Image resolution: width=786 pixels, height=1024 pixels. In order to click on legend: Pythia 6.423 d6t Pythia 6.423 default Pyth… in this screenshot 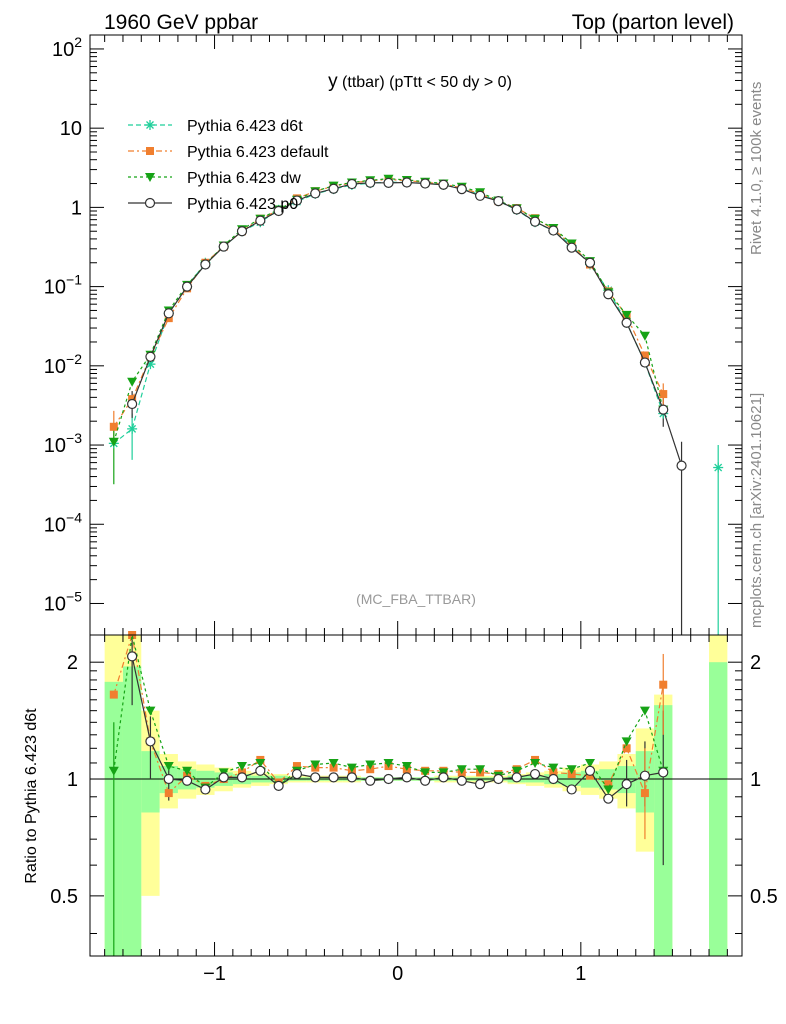, I will do `click(228, 165)`.